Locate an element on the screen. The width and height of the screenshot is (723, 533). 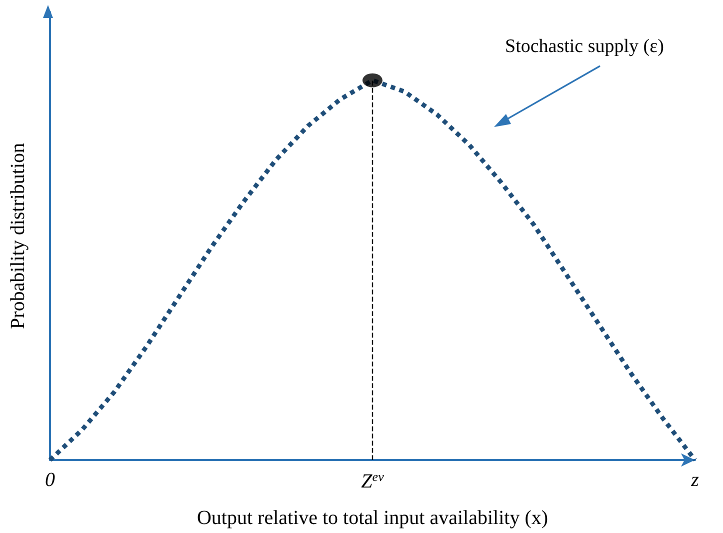
y-axis-title: Probability distribution is located at coordinates (18, 236).